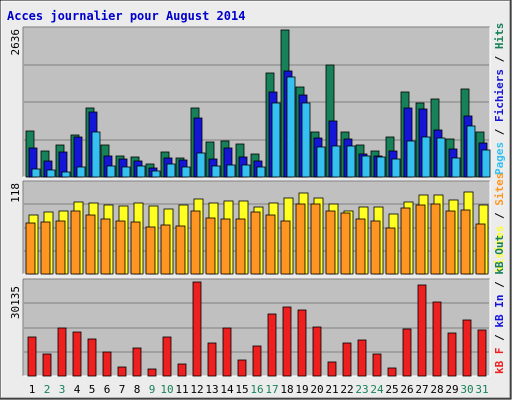  Describe the element at coordinates (316, 389) in the screenshot. I see `day-label-20: 20` at that location.